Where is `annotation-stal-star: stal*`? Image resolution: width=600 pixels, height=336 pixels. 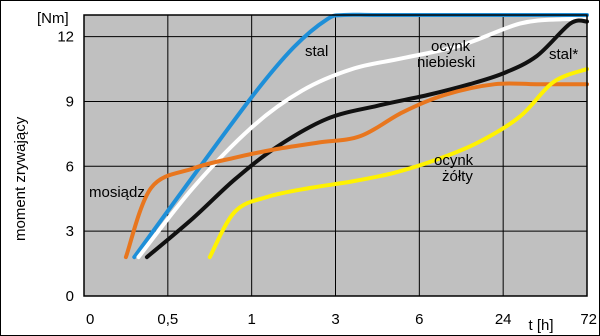 annotation-stal-star: stal* is located at coordinates (563, 54).